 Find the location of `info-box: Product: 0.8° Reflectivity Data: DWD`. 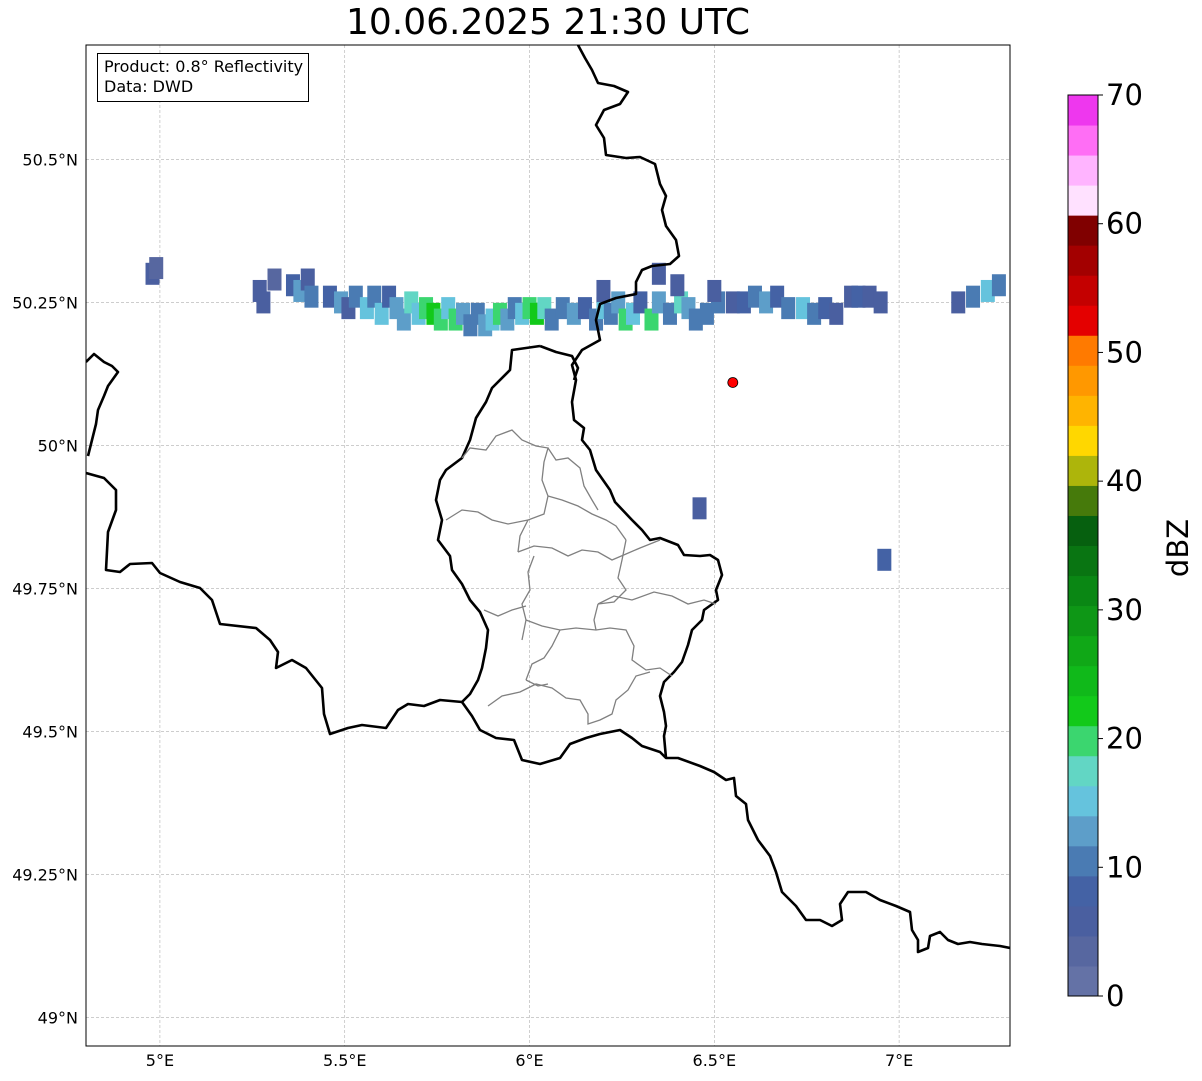

info-box: Product: 0.8° Reflectivity Data: DWD is located at coordinates (203, 77).